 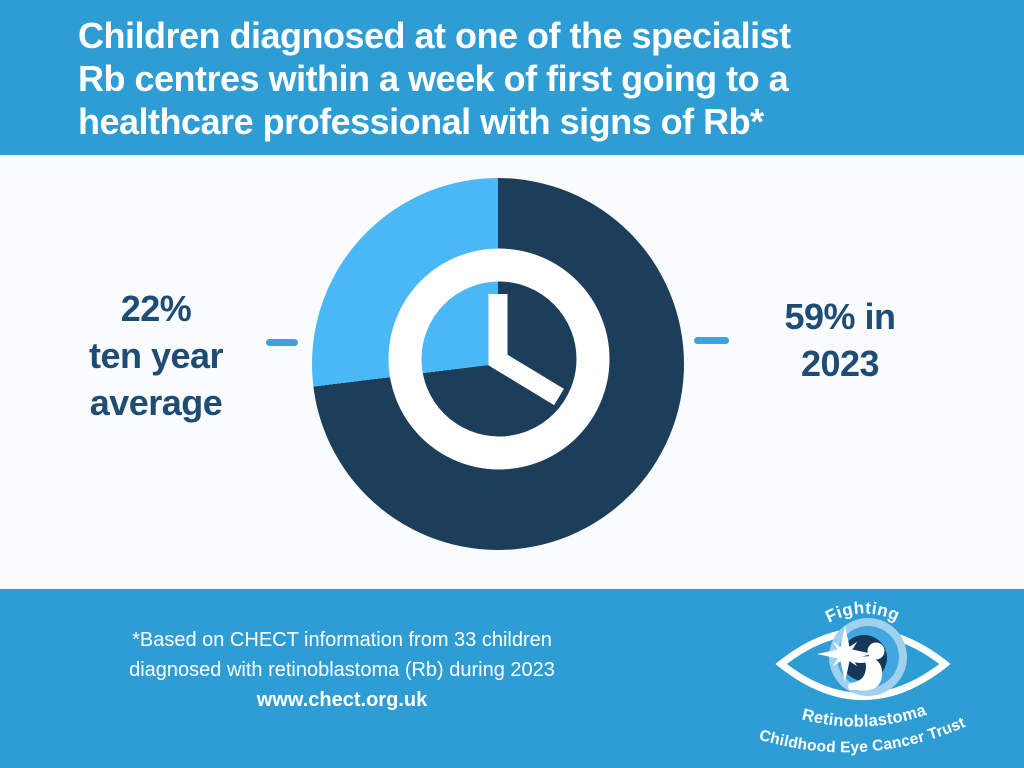 I want to click on logo-text-retinoblastoma: Retinoblastoma, so click(x=864, y=716).